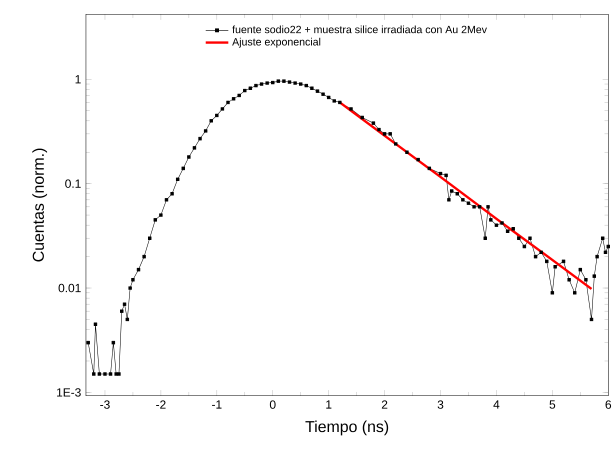 Image resolution: width=616 pixels, height=459 pixels. What do you see at coordinates (609, 404) in the screenshot?
I see `x-tick-label: 6` at bounding box center [609, 404].